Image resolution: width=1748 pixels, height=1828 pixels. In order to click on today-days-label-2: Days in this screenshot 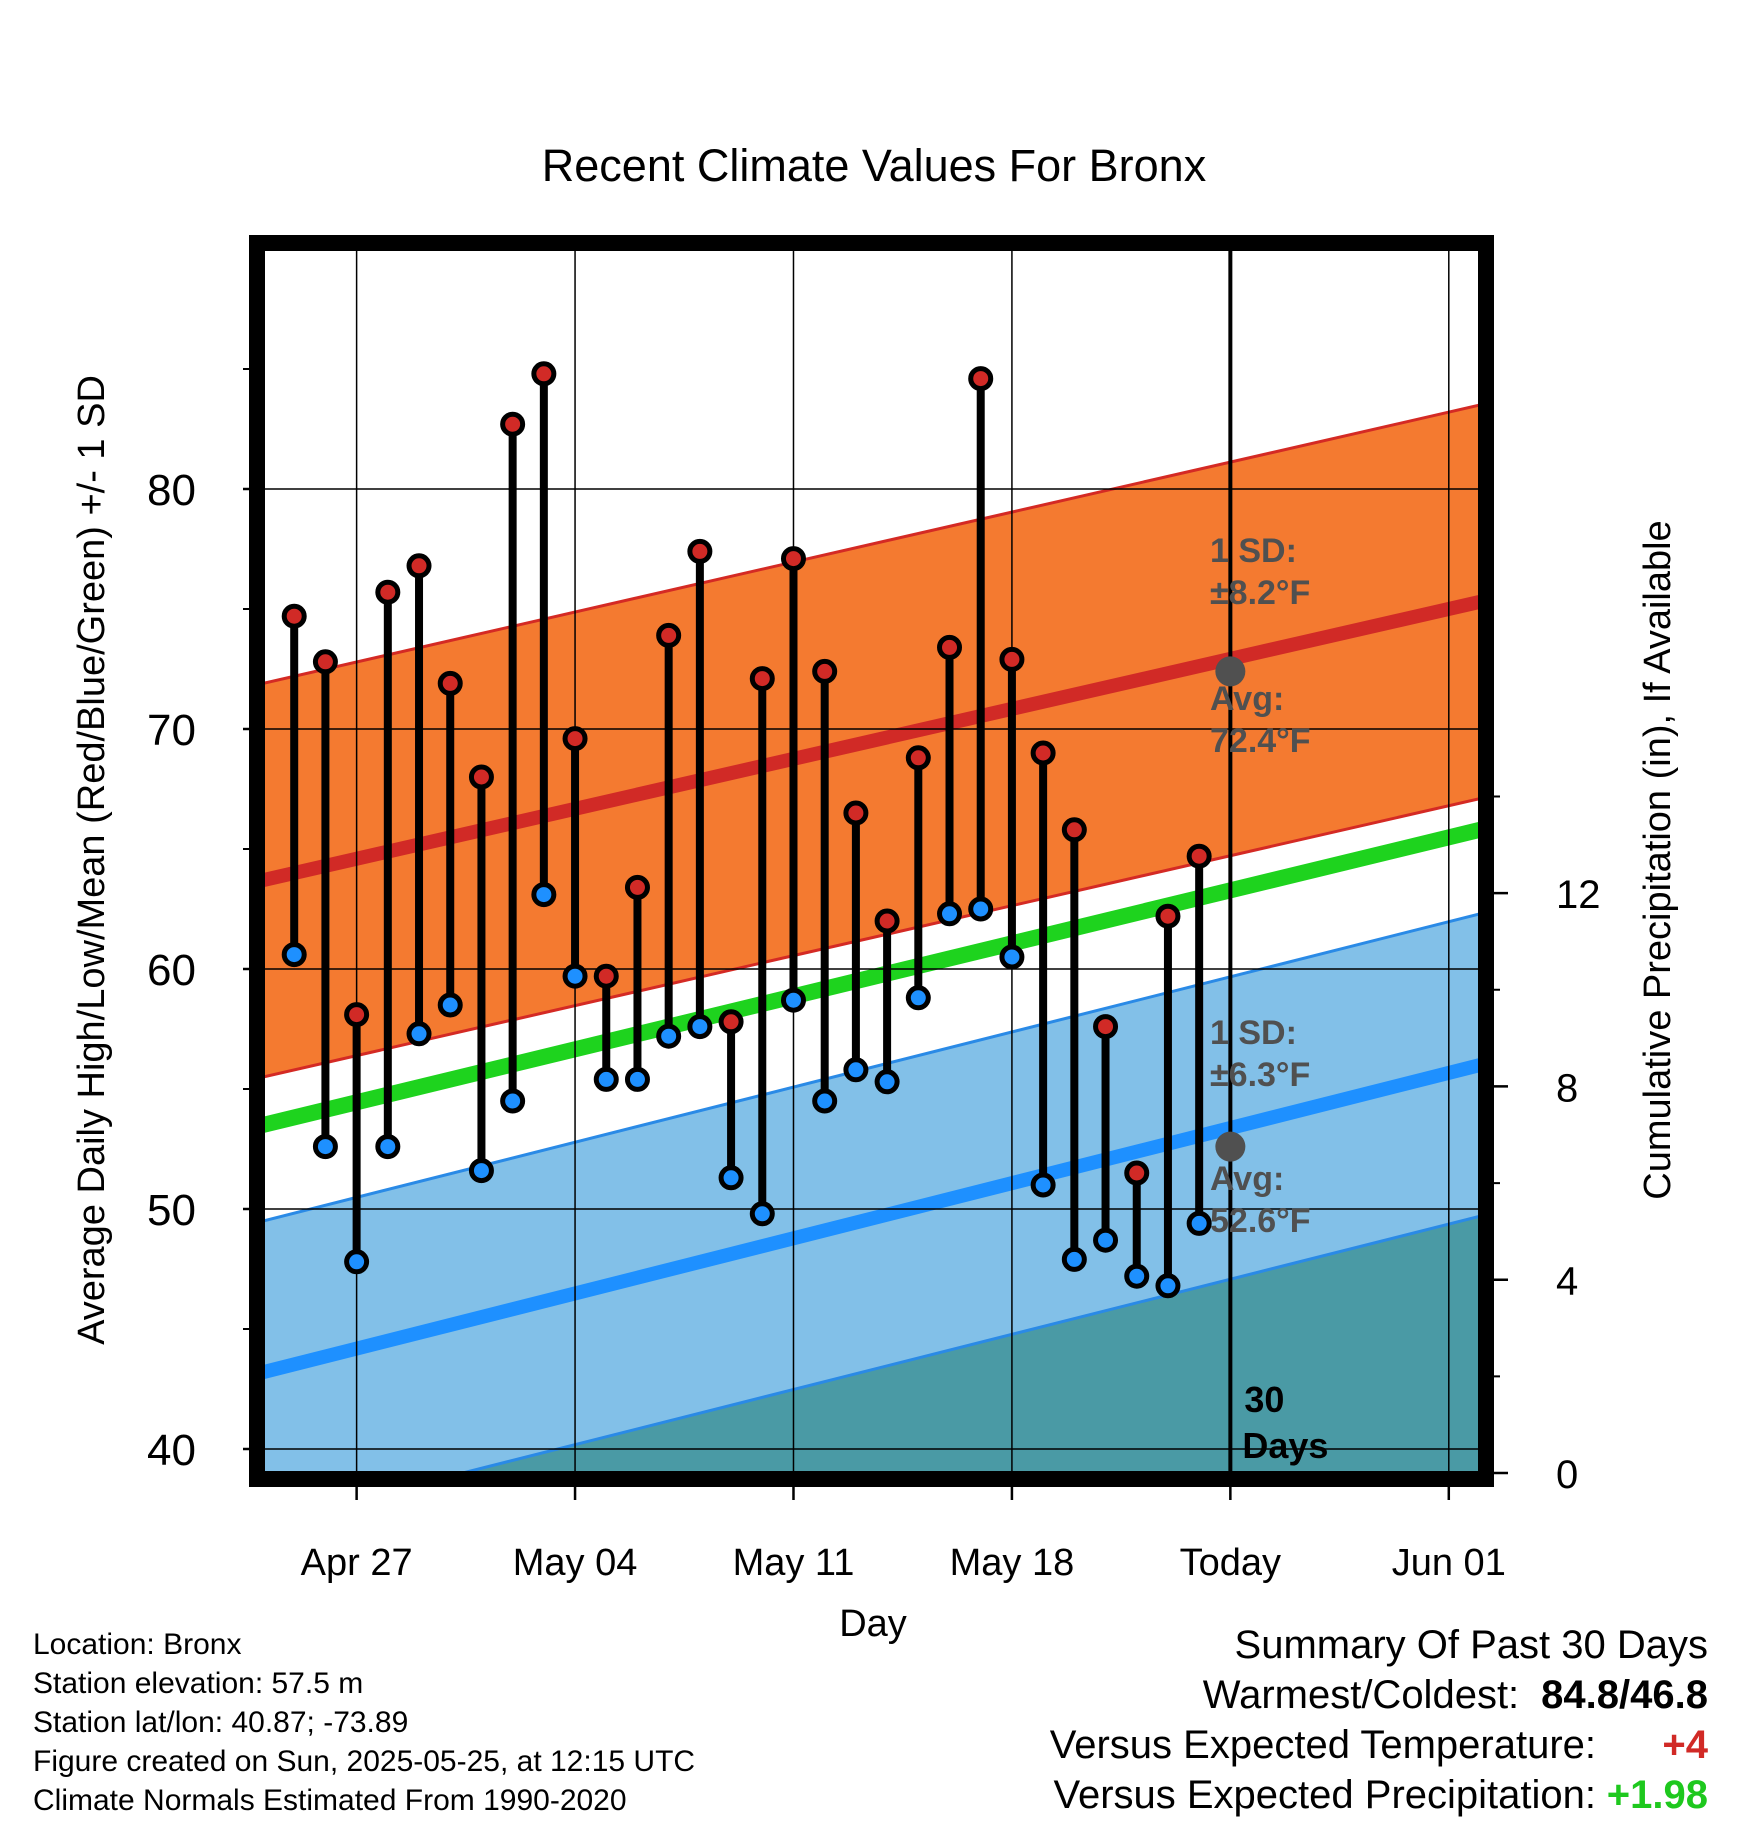, I will do `click(1285, 1445)`.